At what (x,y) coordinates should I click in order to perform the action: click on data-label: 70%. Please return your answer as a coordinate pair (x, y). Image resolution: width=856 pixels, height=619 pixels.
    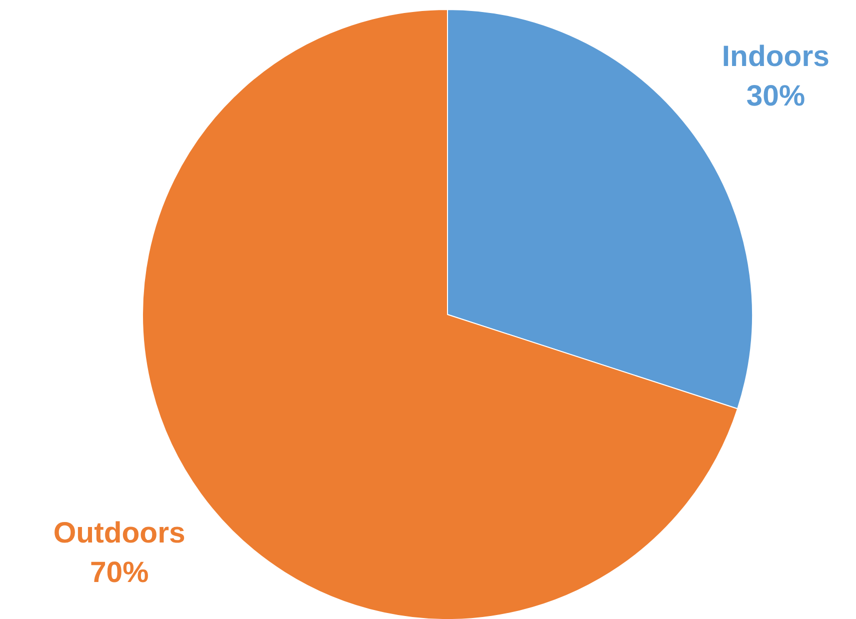
    Looking at the image, I should click on (119, 573).